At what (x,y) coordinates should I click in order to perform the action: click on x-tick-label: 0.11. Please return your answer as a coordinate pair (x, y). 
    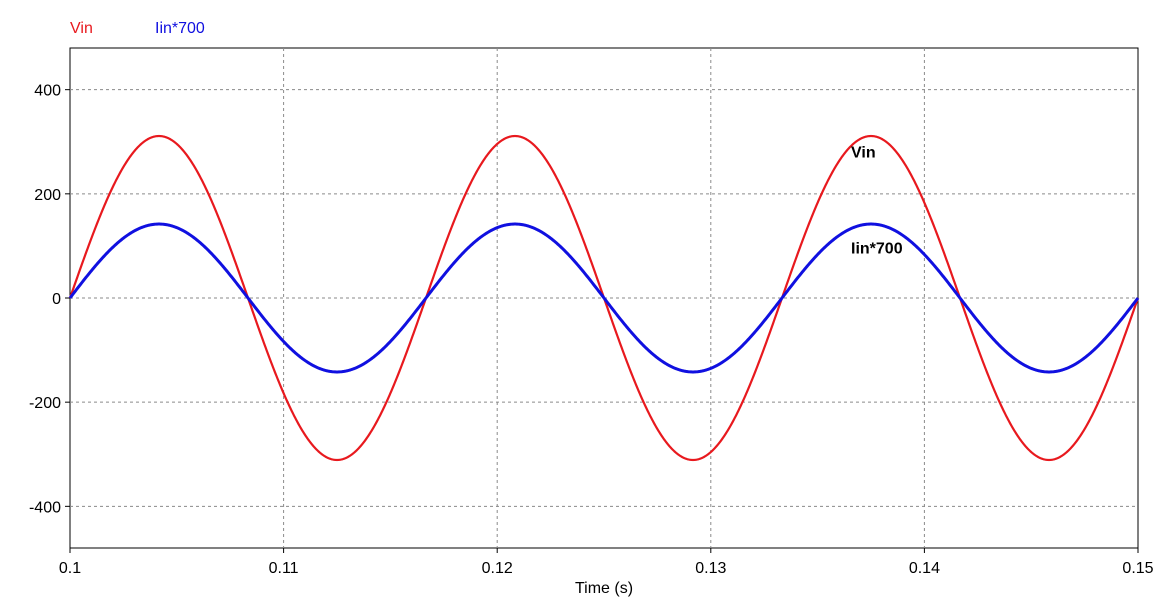
    Looking at the image, I should click on (284, 568).